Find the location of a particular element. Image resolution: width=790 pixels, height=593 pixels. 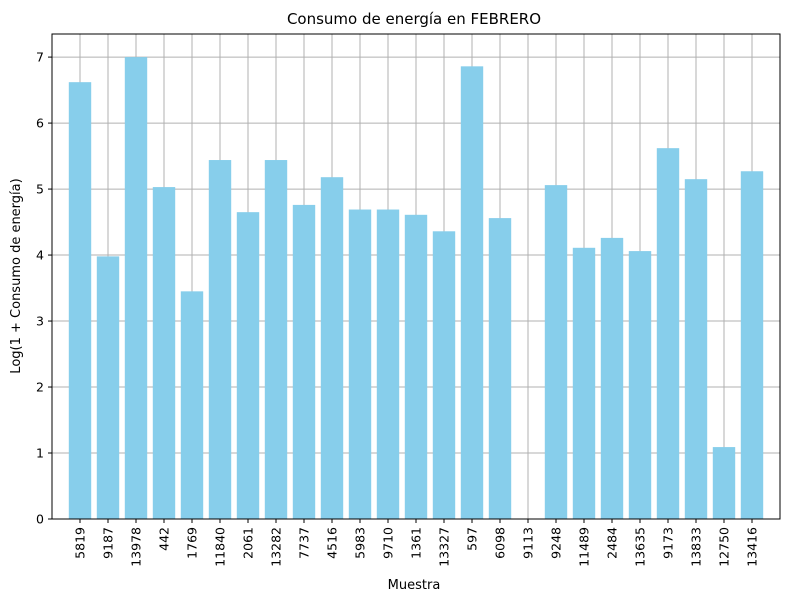

x-tick-label: 13416 is located at coordinates (752, 547).